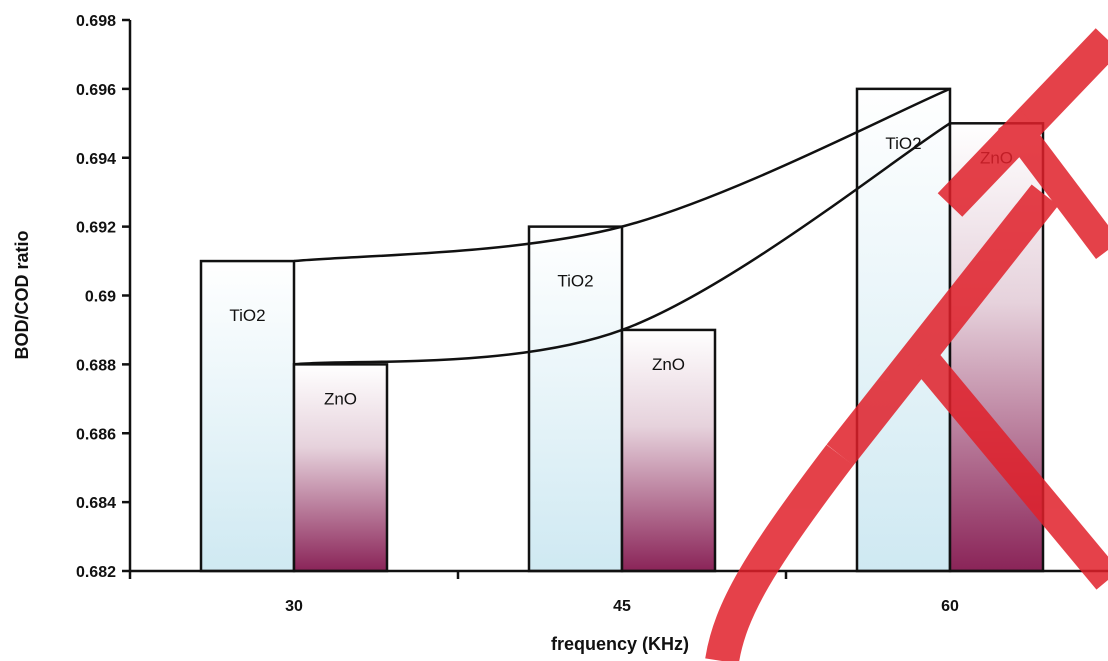  I want to click on y-tick-label: 0.694, so click(96, 159).